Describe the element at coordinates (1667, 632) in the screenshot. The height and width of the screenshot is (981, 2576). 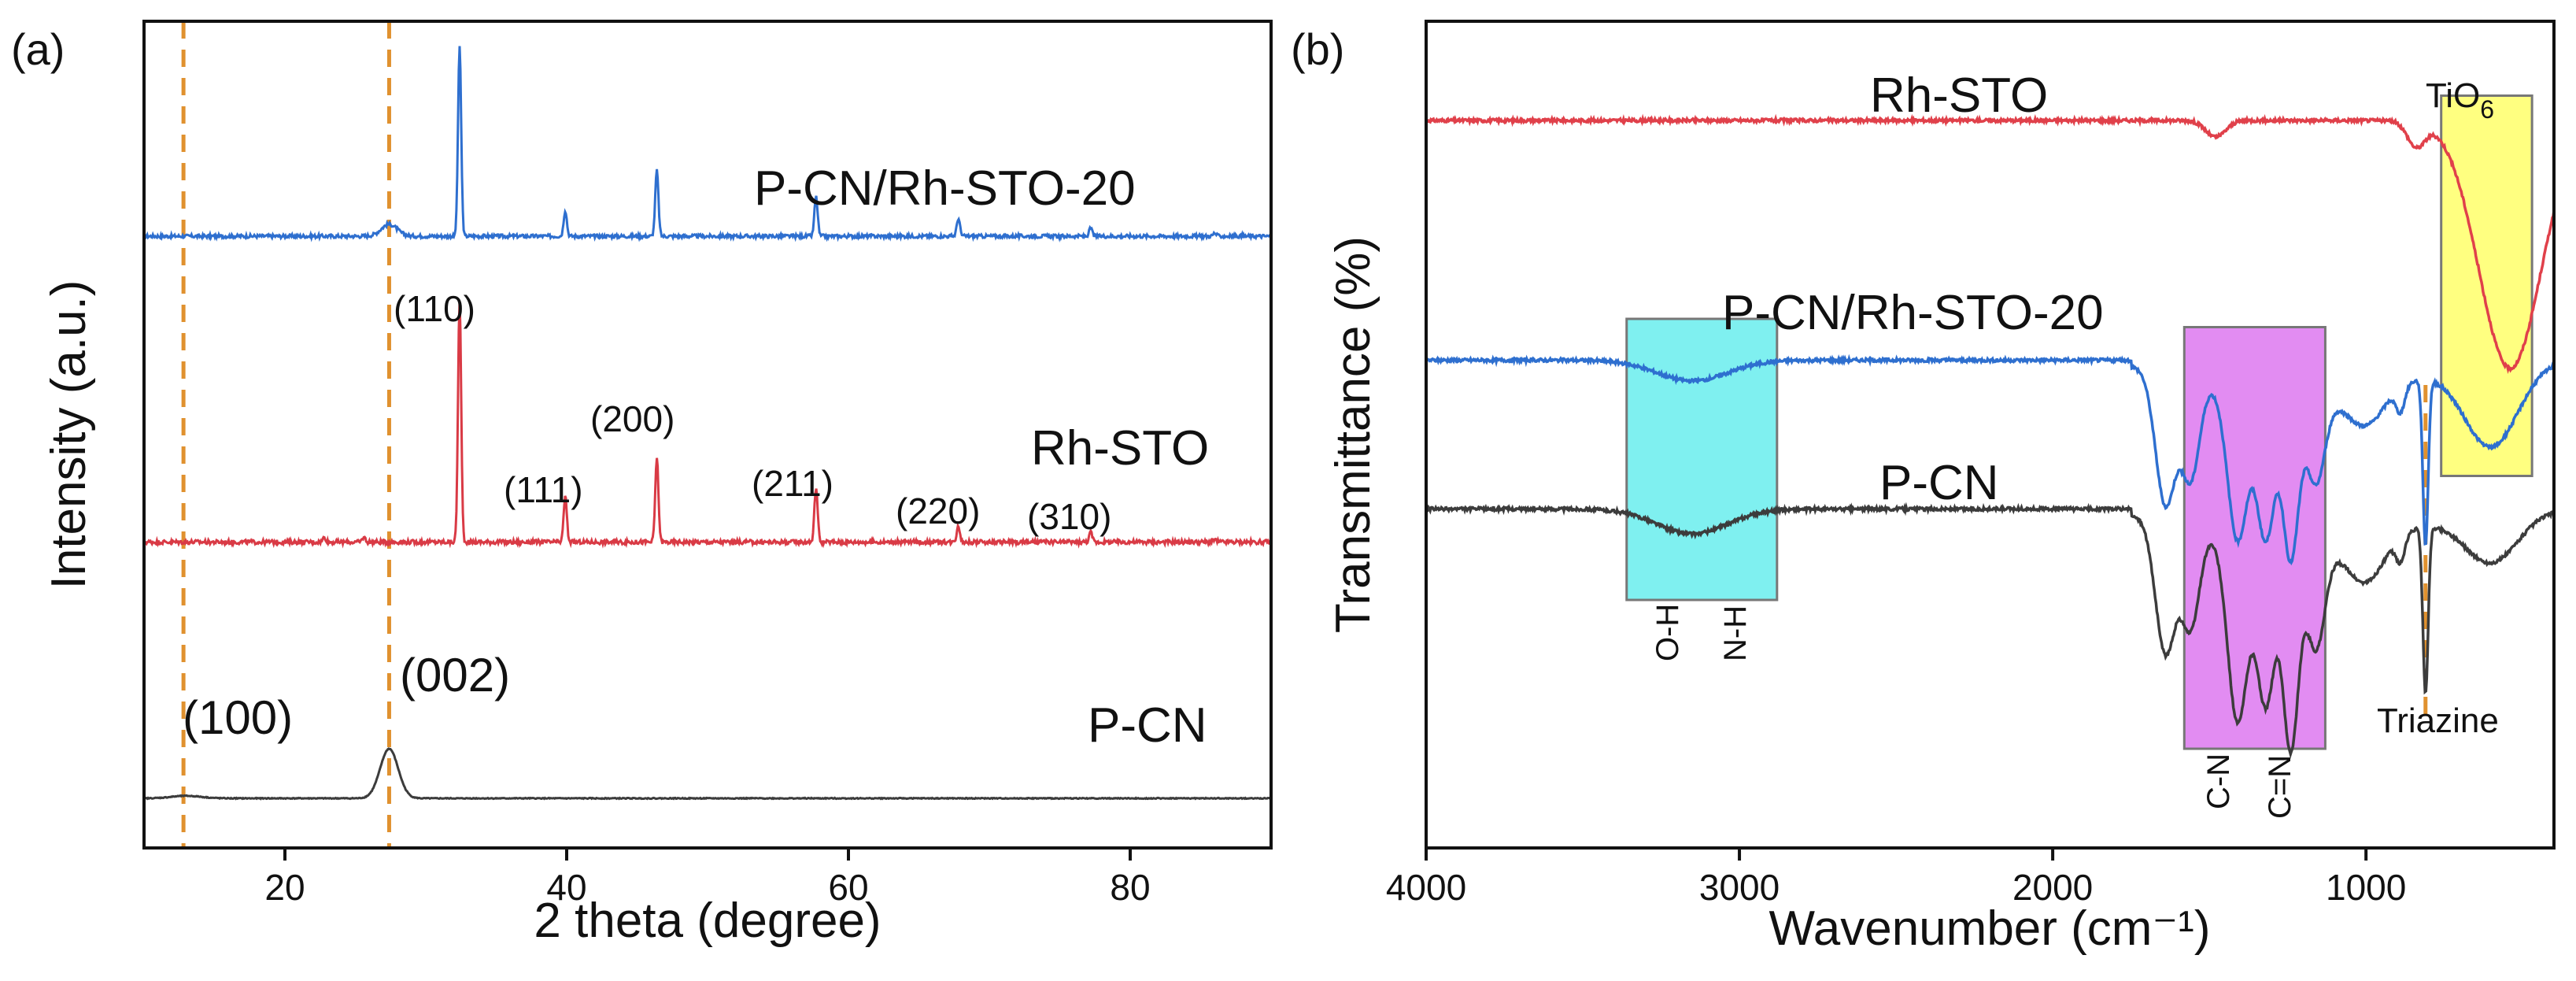
I see `ftir-band-label-oh: O-H` at that location.